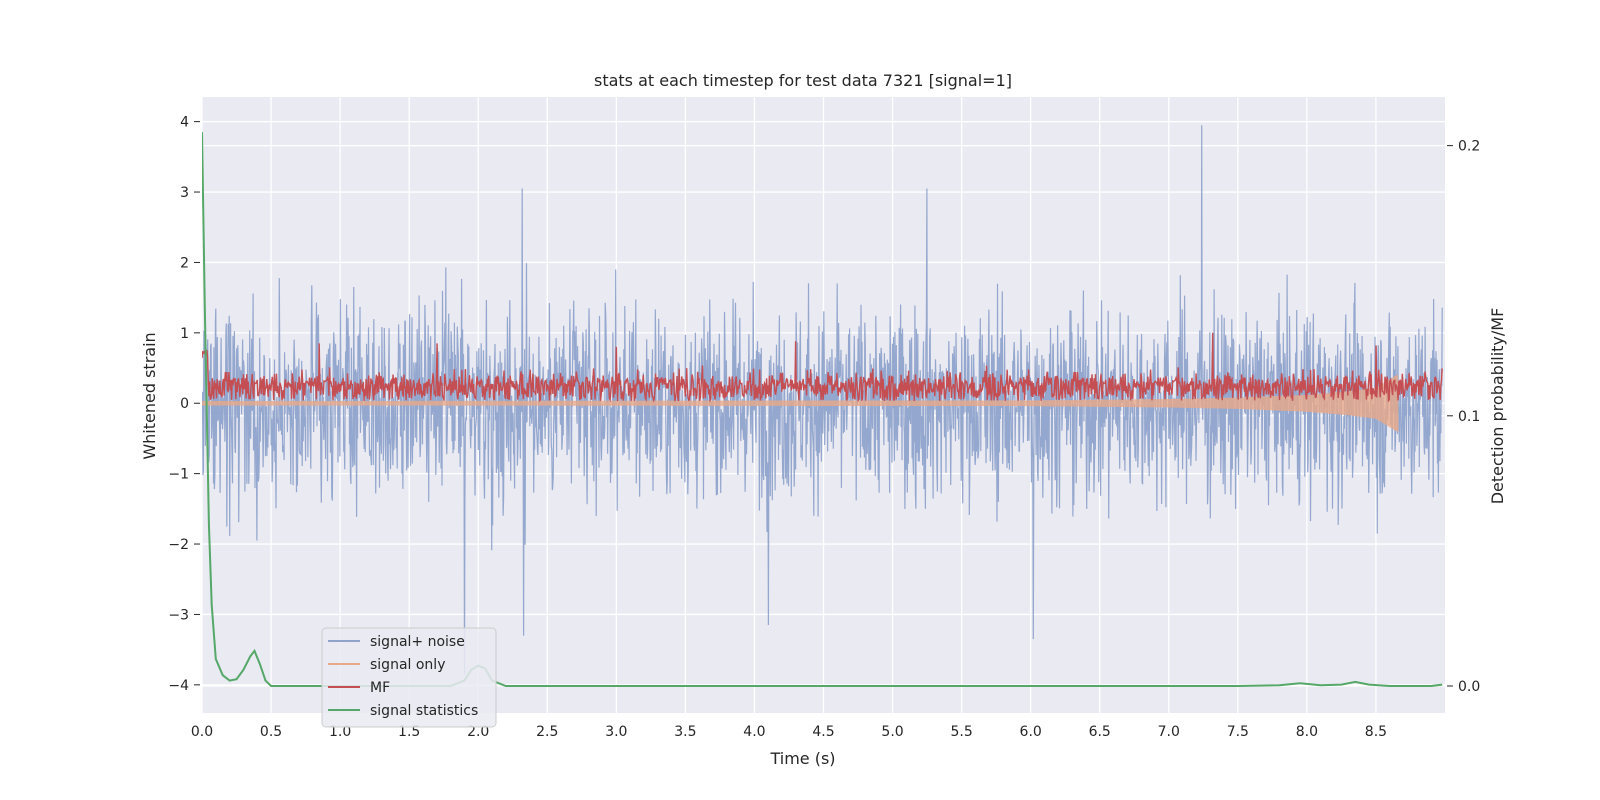  I want to click on x-tick-label: 1.0, so click(340, 732).